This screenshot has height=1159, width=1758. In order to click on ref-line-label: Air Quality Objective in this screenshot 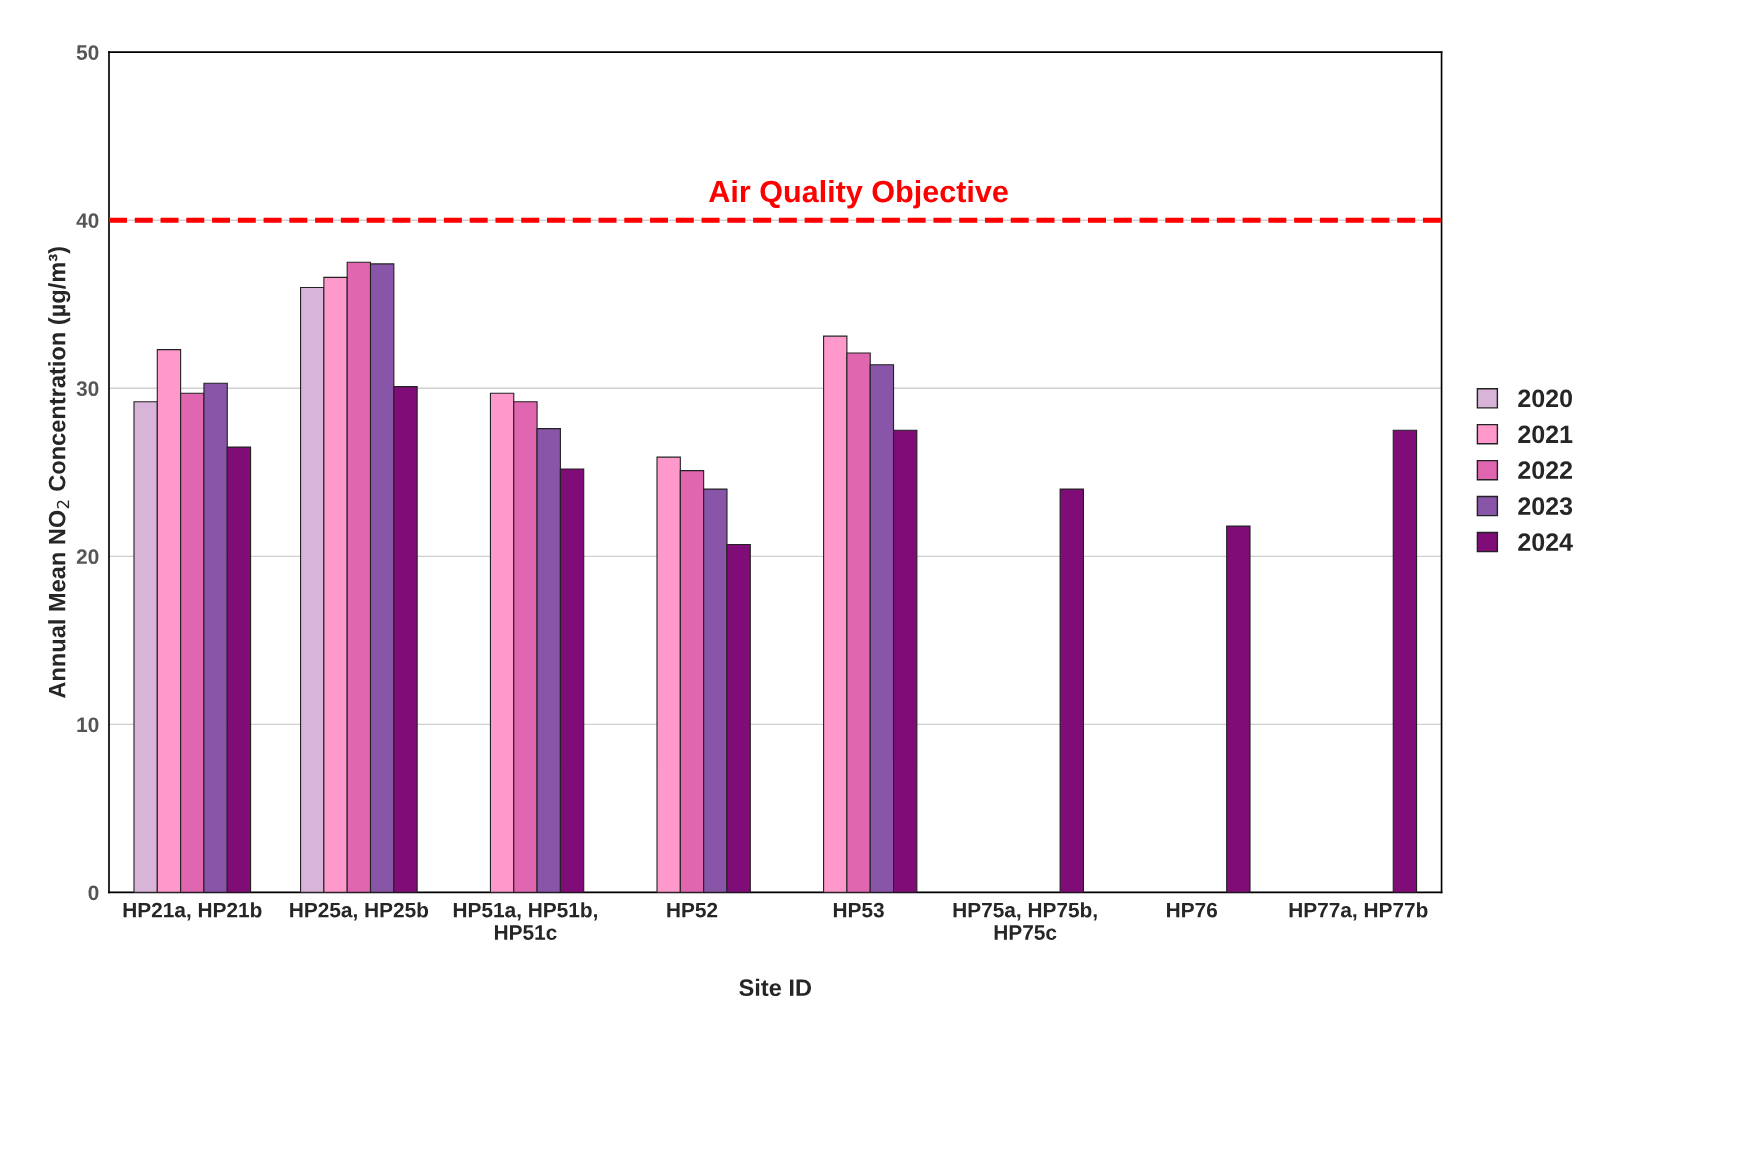, I will do `click(858, 194)`.